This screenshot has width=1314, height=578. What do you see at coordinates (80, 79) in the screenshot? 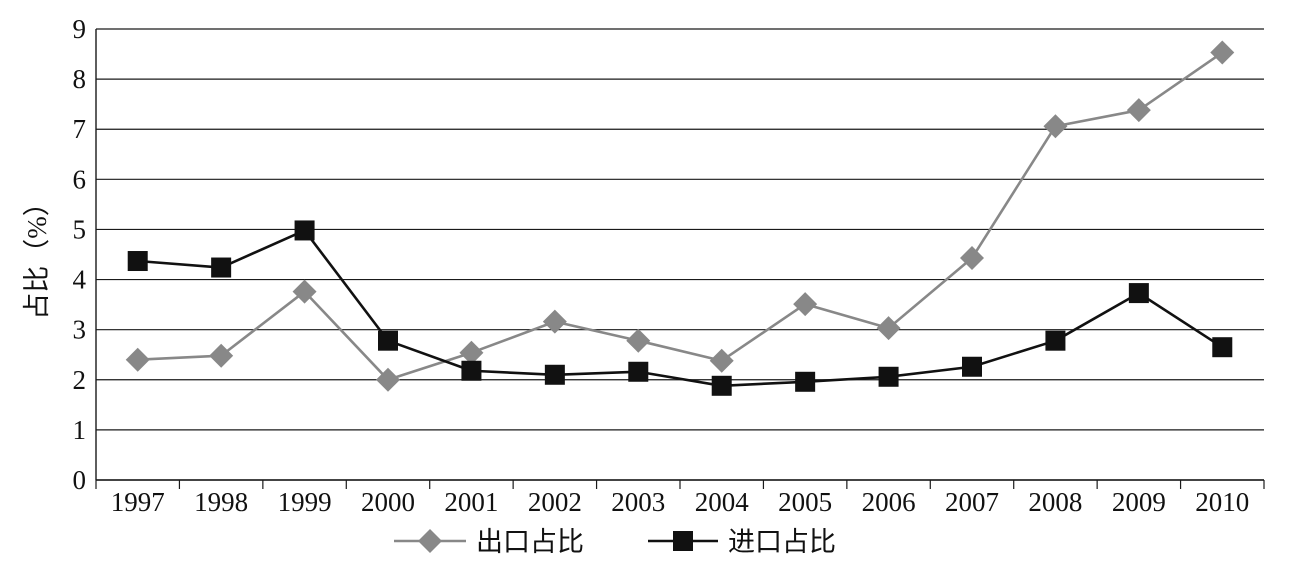
I see `y-tick-label: 8` at bounding box center [80, 79].